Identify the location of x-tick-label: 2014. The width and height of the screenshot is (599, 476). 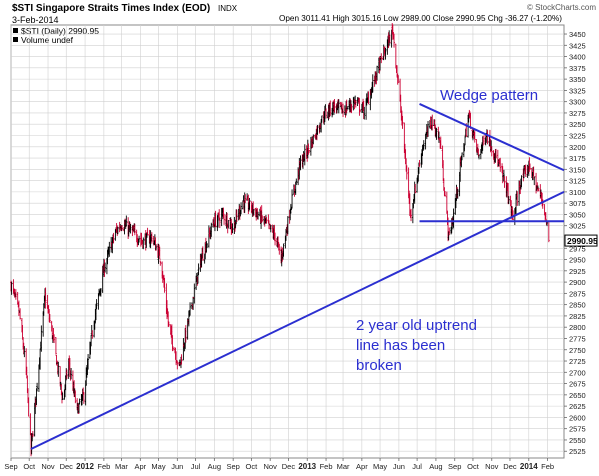
(529, 466).